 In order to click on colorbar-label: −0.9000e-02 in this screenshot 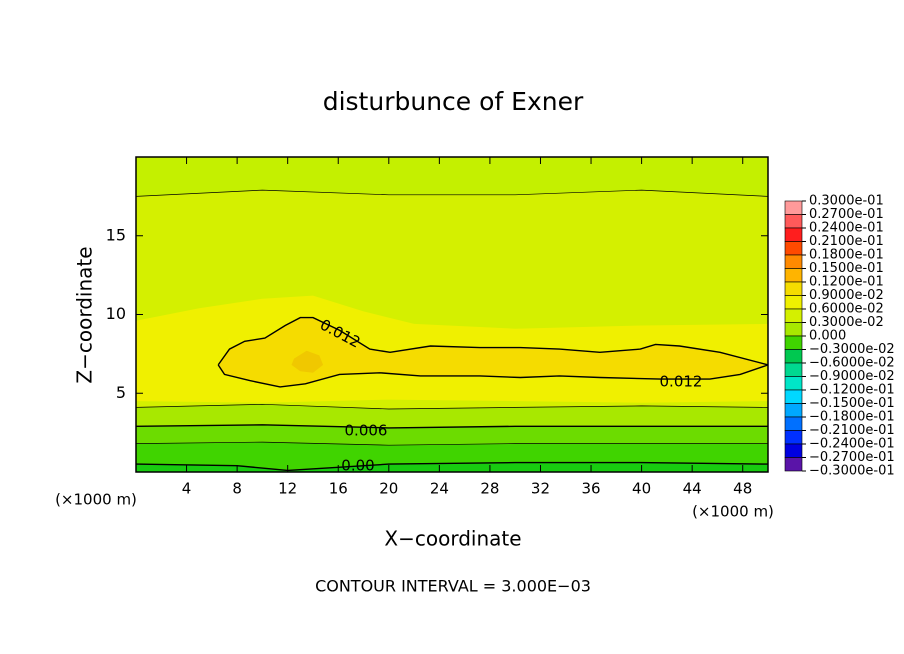, I will do `click(852, 376)`.